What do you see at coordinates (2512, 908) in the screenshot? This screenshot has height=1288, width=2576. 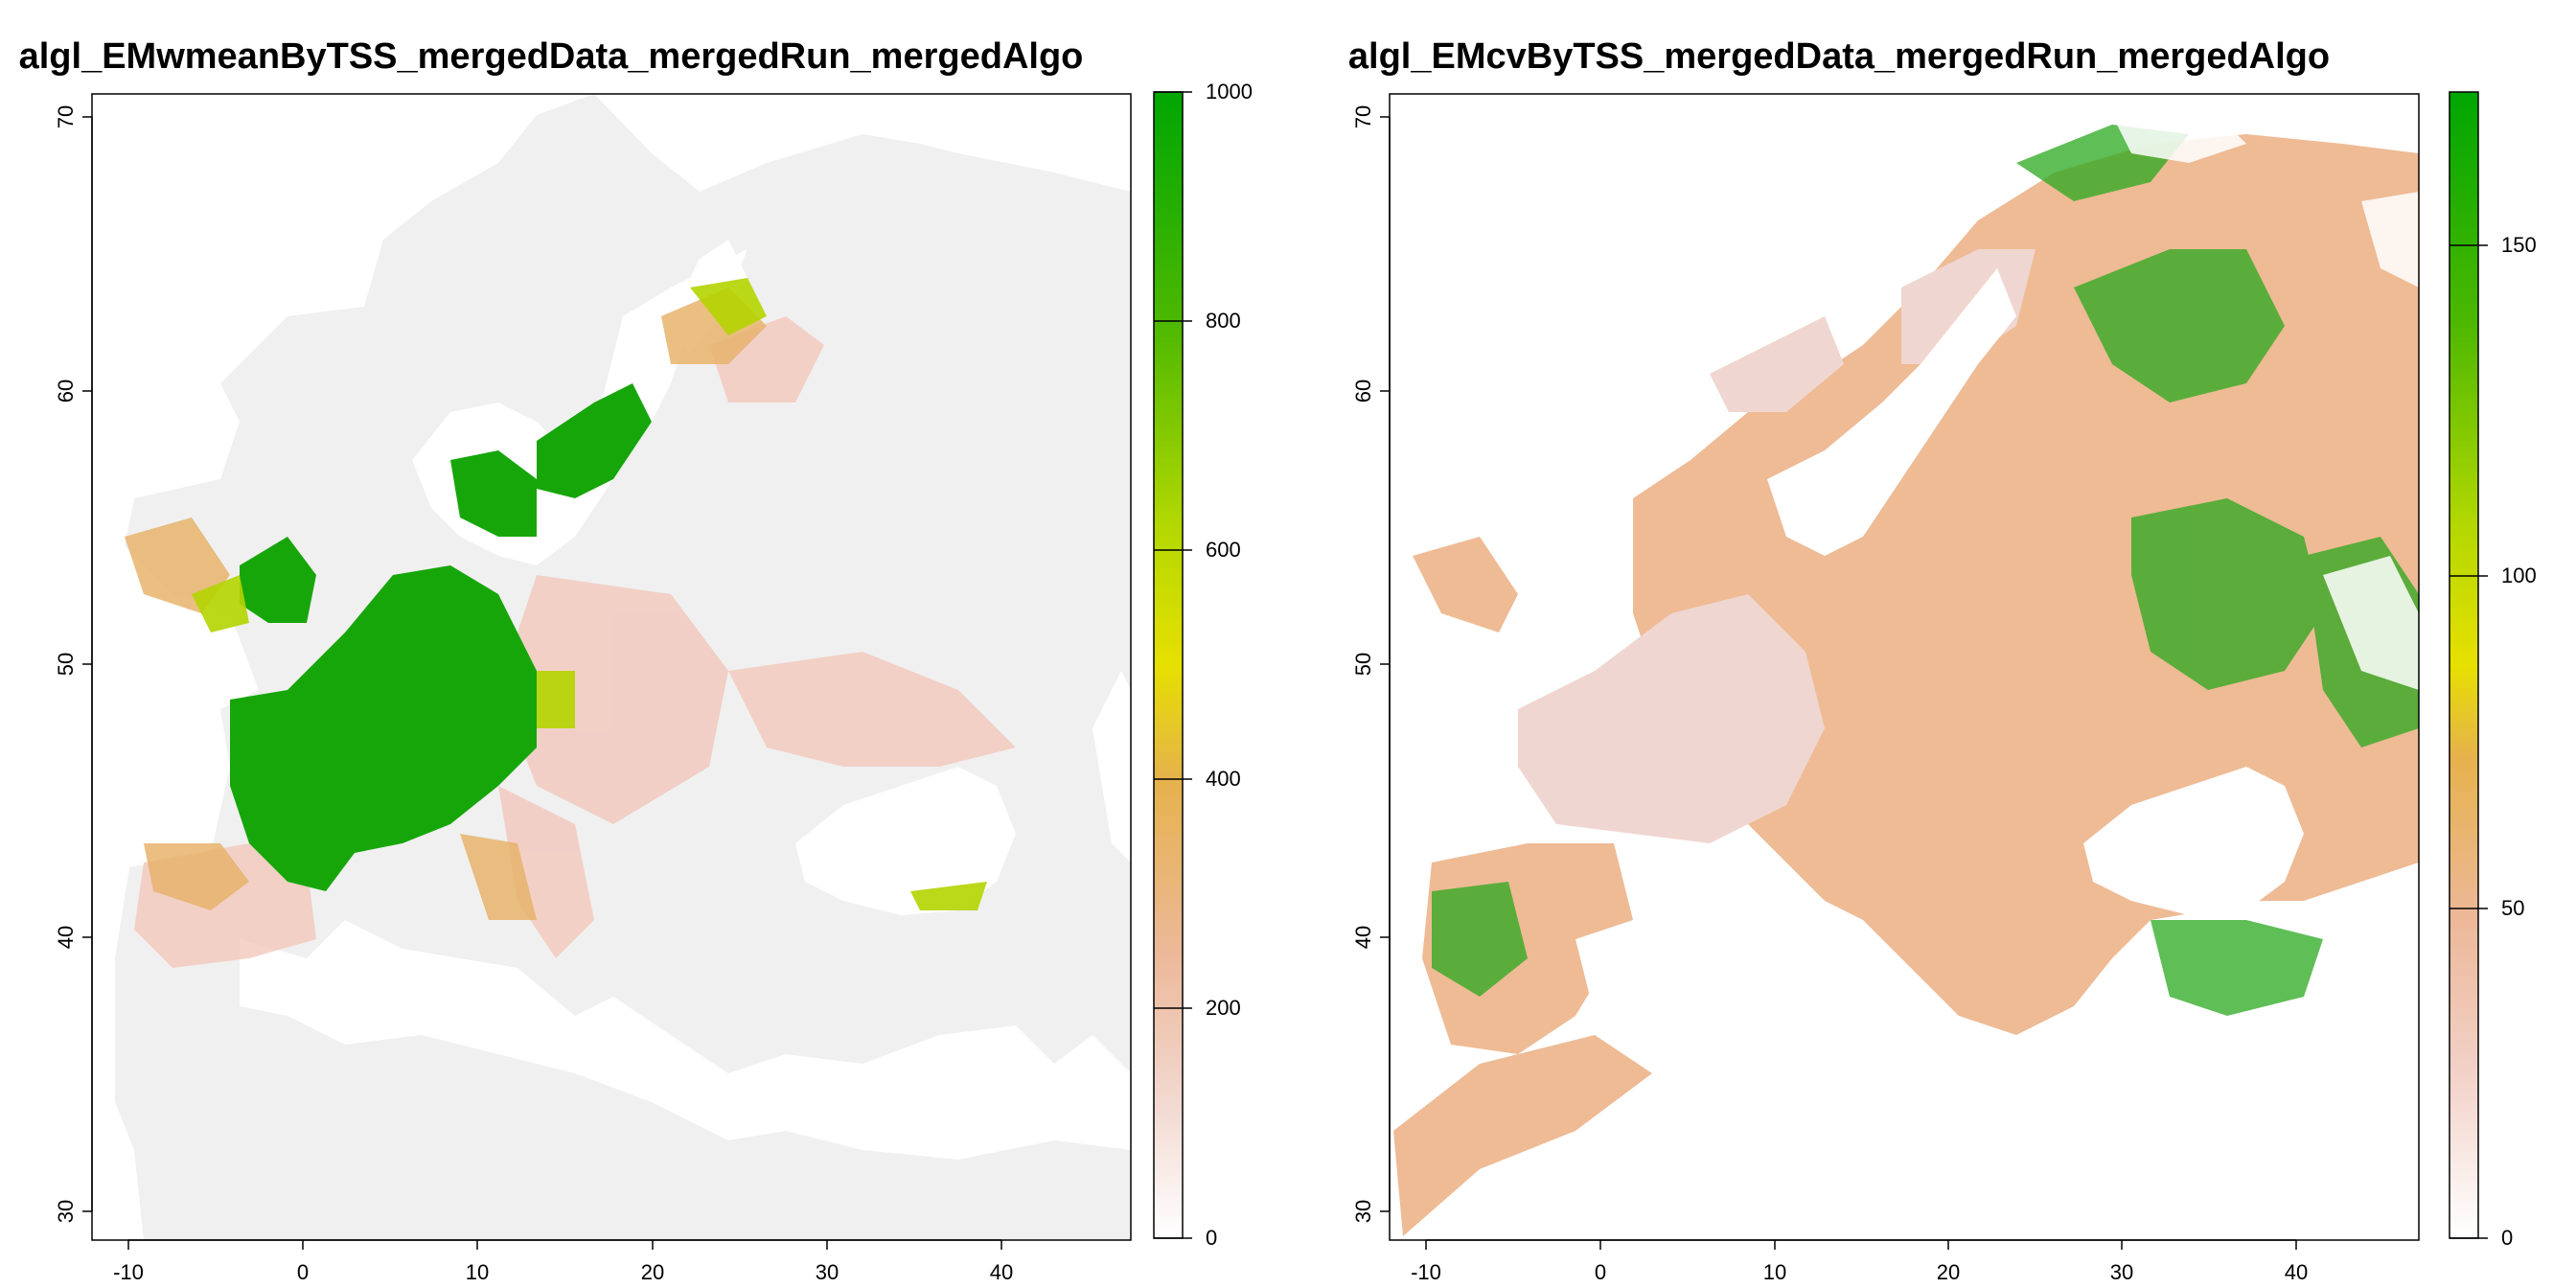 I see `legend-tick-label: 50` at bounding box center [2512, 908].